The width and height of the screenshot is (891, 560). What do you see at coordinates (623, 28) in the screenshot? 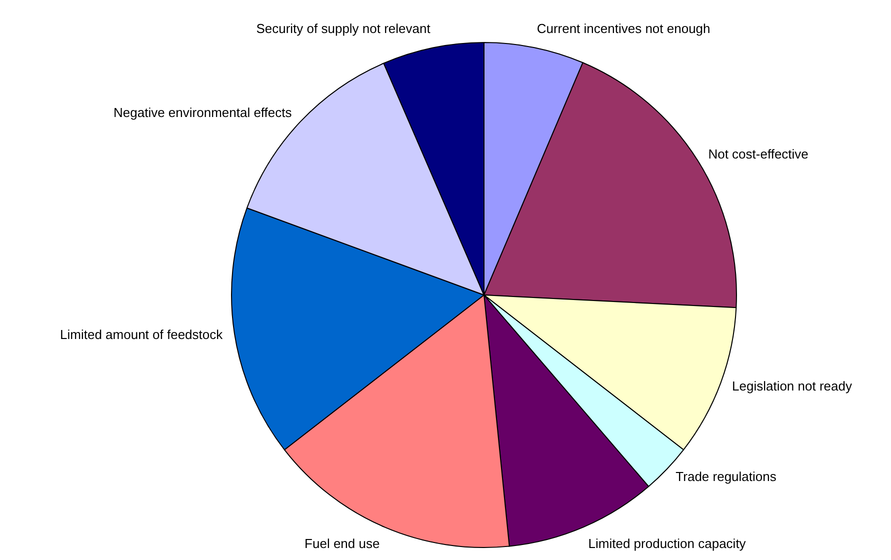
I see `slice-label: Current incentives not enough` at bounding box center [623, 28].